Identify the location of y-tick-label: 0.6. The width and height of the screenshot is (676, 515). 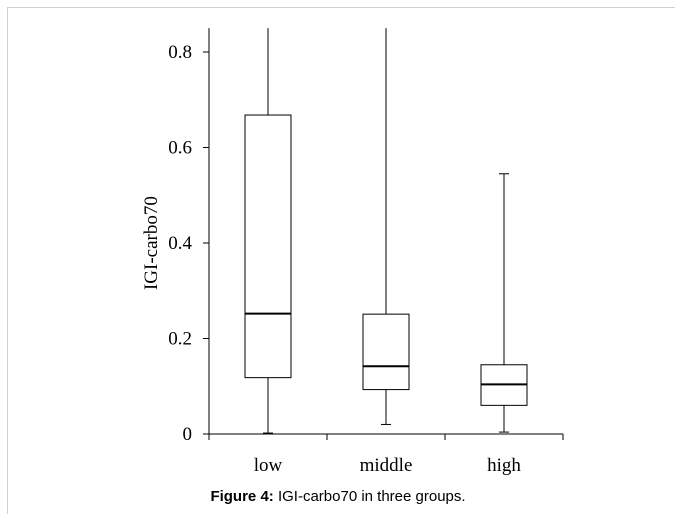
(180, 148).